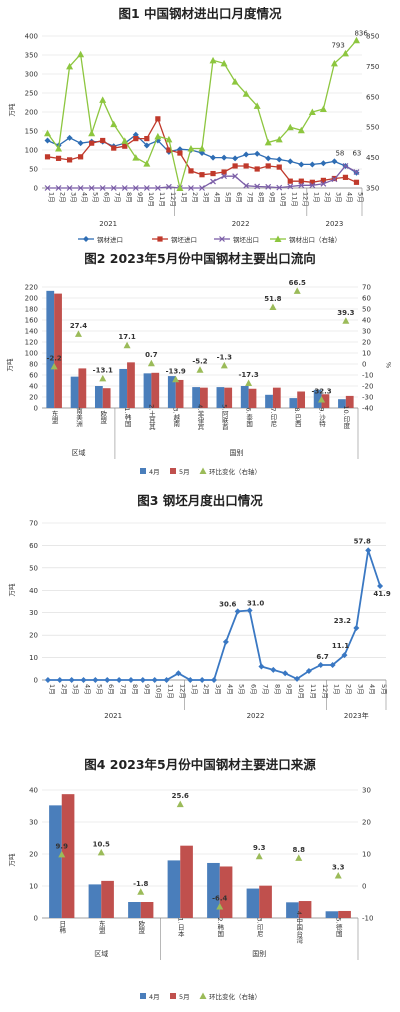 The width and height of the screenshot is (400, 1012). What do you see at coordinates (345, 313) in the screenshot?
I see `mom-change-label: 39.3` at bounding box center [345, 313].